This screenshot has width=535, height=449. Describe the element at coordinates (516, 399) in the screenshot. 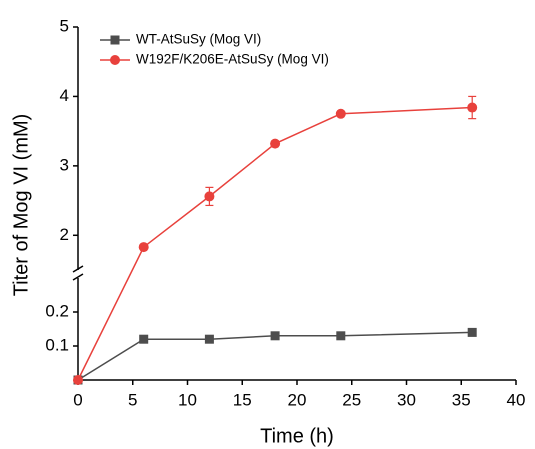

I see `x-tick-label: 40` at that location.